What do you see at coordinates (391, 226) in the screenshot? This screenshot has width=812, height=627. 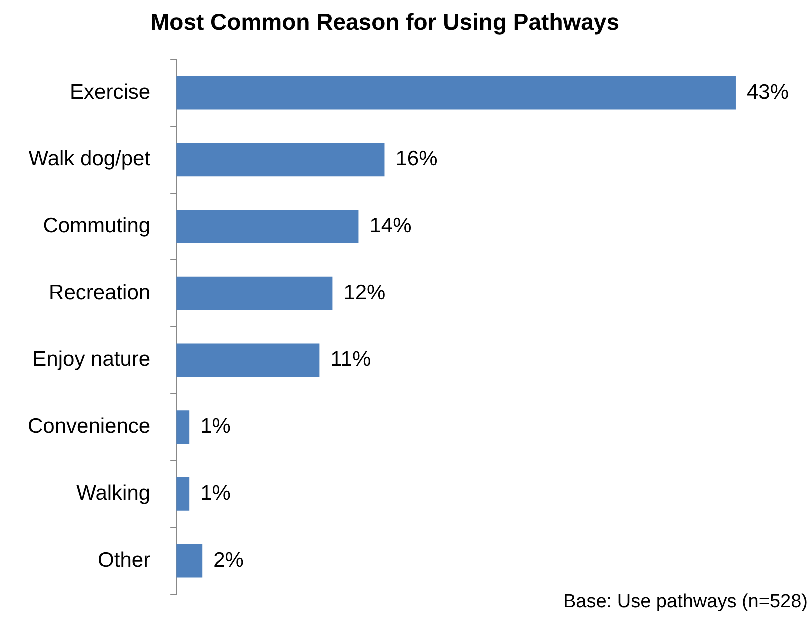 I see `data-label: 14%` at bounding box center [391, 226].